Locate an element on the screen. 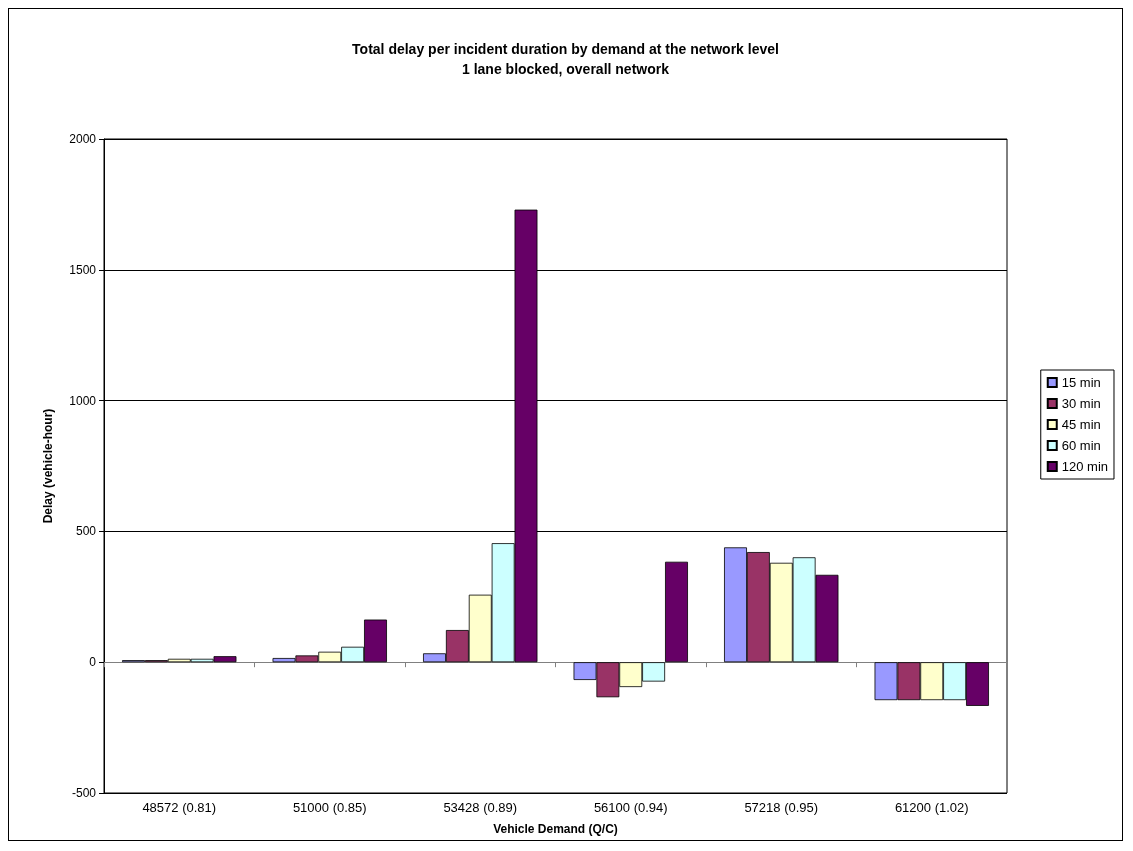  y-tick-label: 1500 is located at coordinates (83, 269).